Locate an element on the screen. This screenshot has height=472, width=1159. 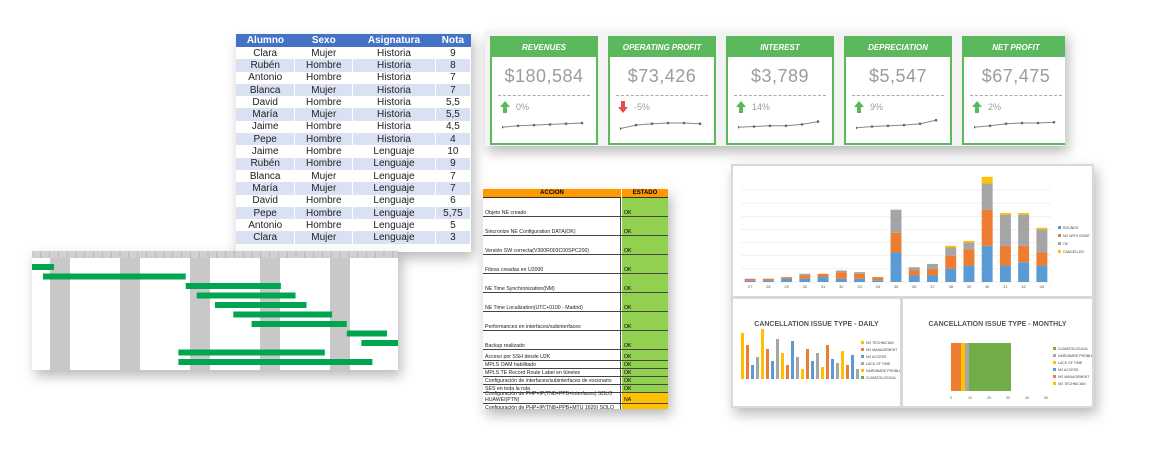
accion-cell: MPLS TE Record Route Label en túneles is located at coordinates (552, 372).